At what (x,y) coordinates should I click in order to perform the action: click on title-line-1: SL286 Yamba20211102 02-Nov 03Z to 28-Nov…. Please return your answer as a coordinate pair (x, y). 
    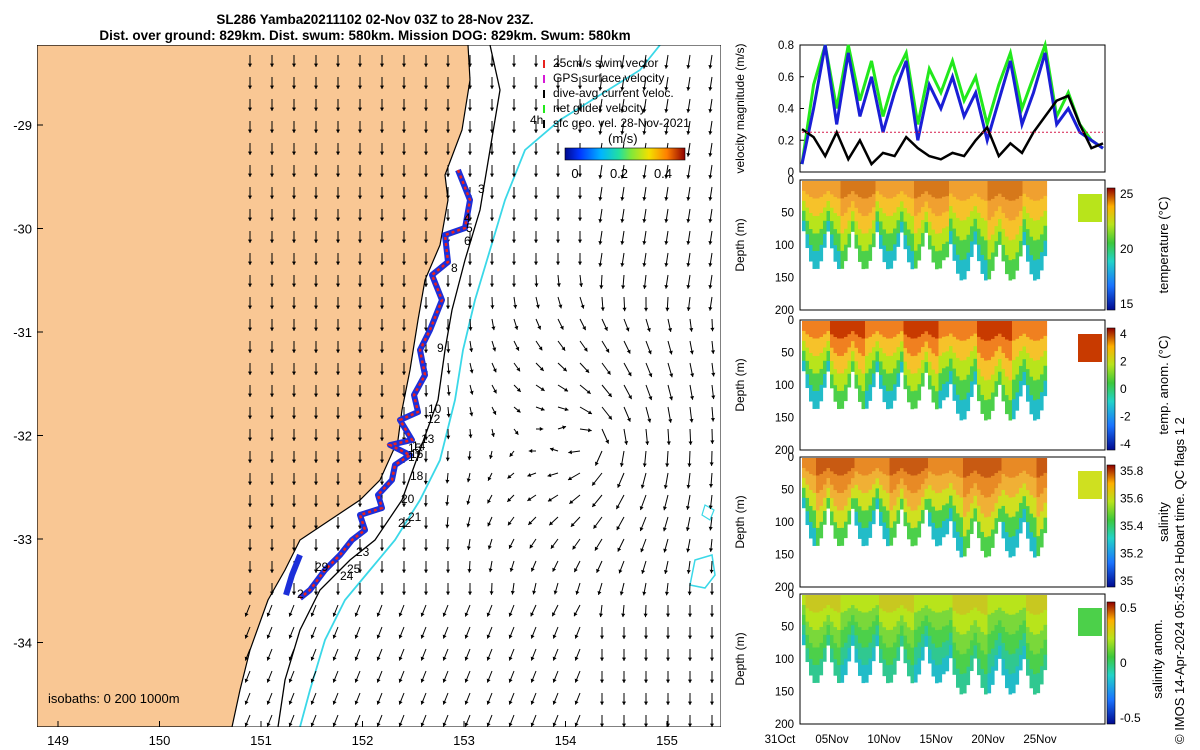
    Looking at the image, I should click on (375, 19).